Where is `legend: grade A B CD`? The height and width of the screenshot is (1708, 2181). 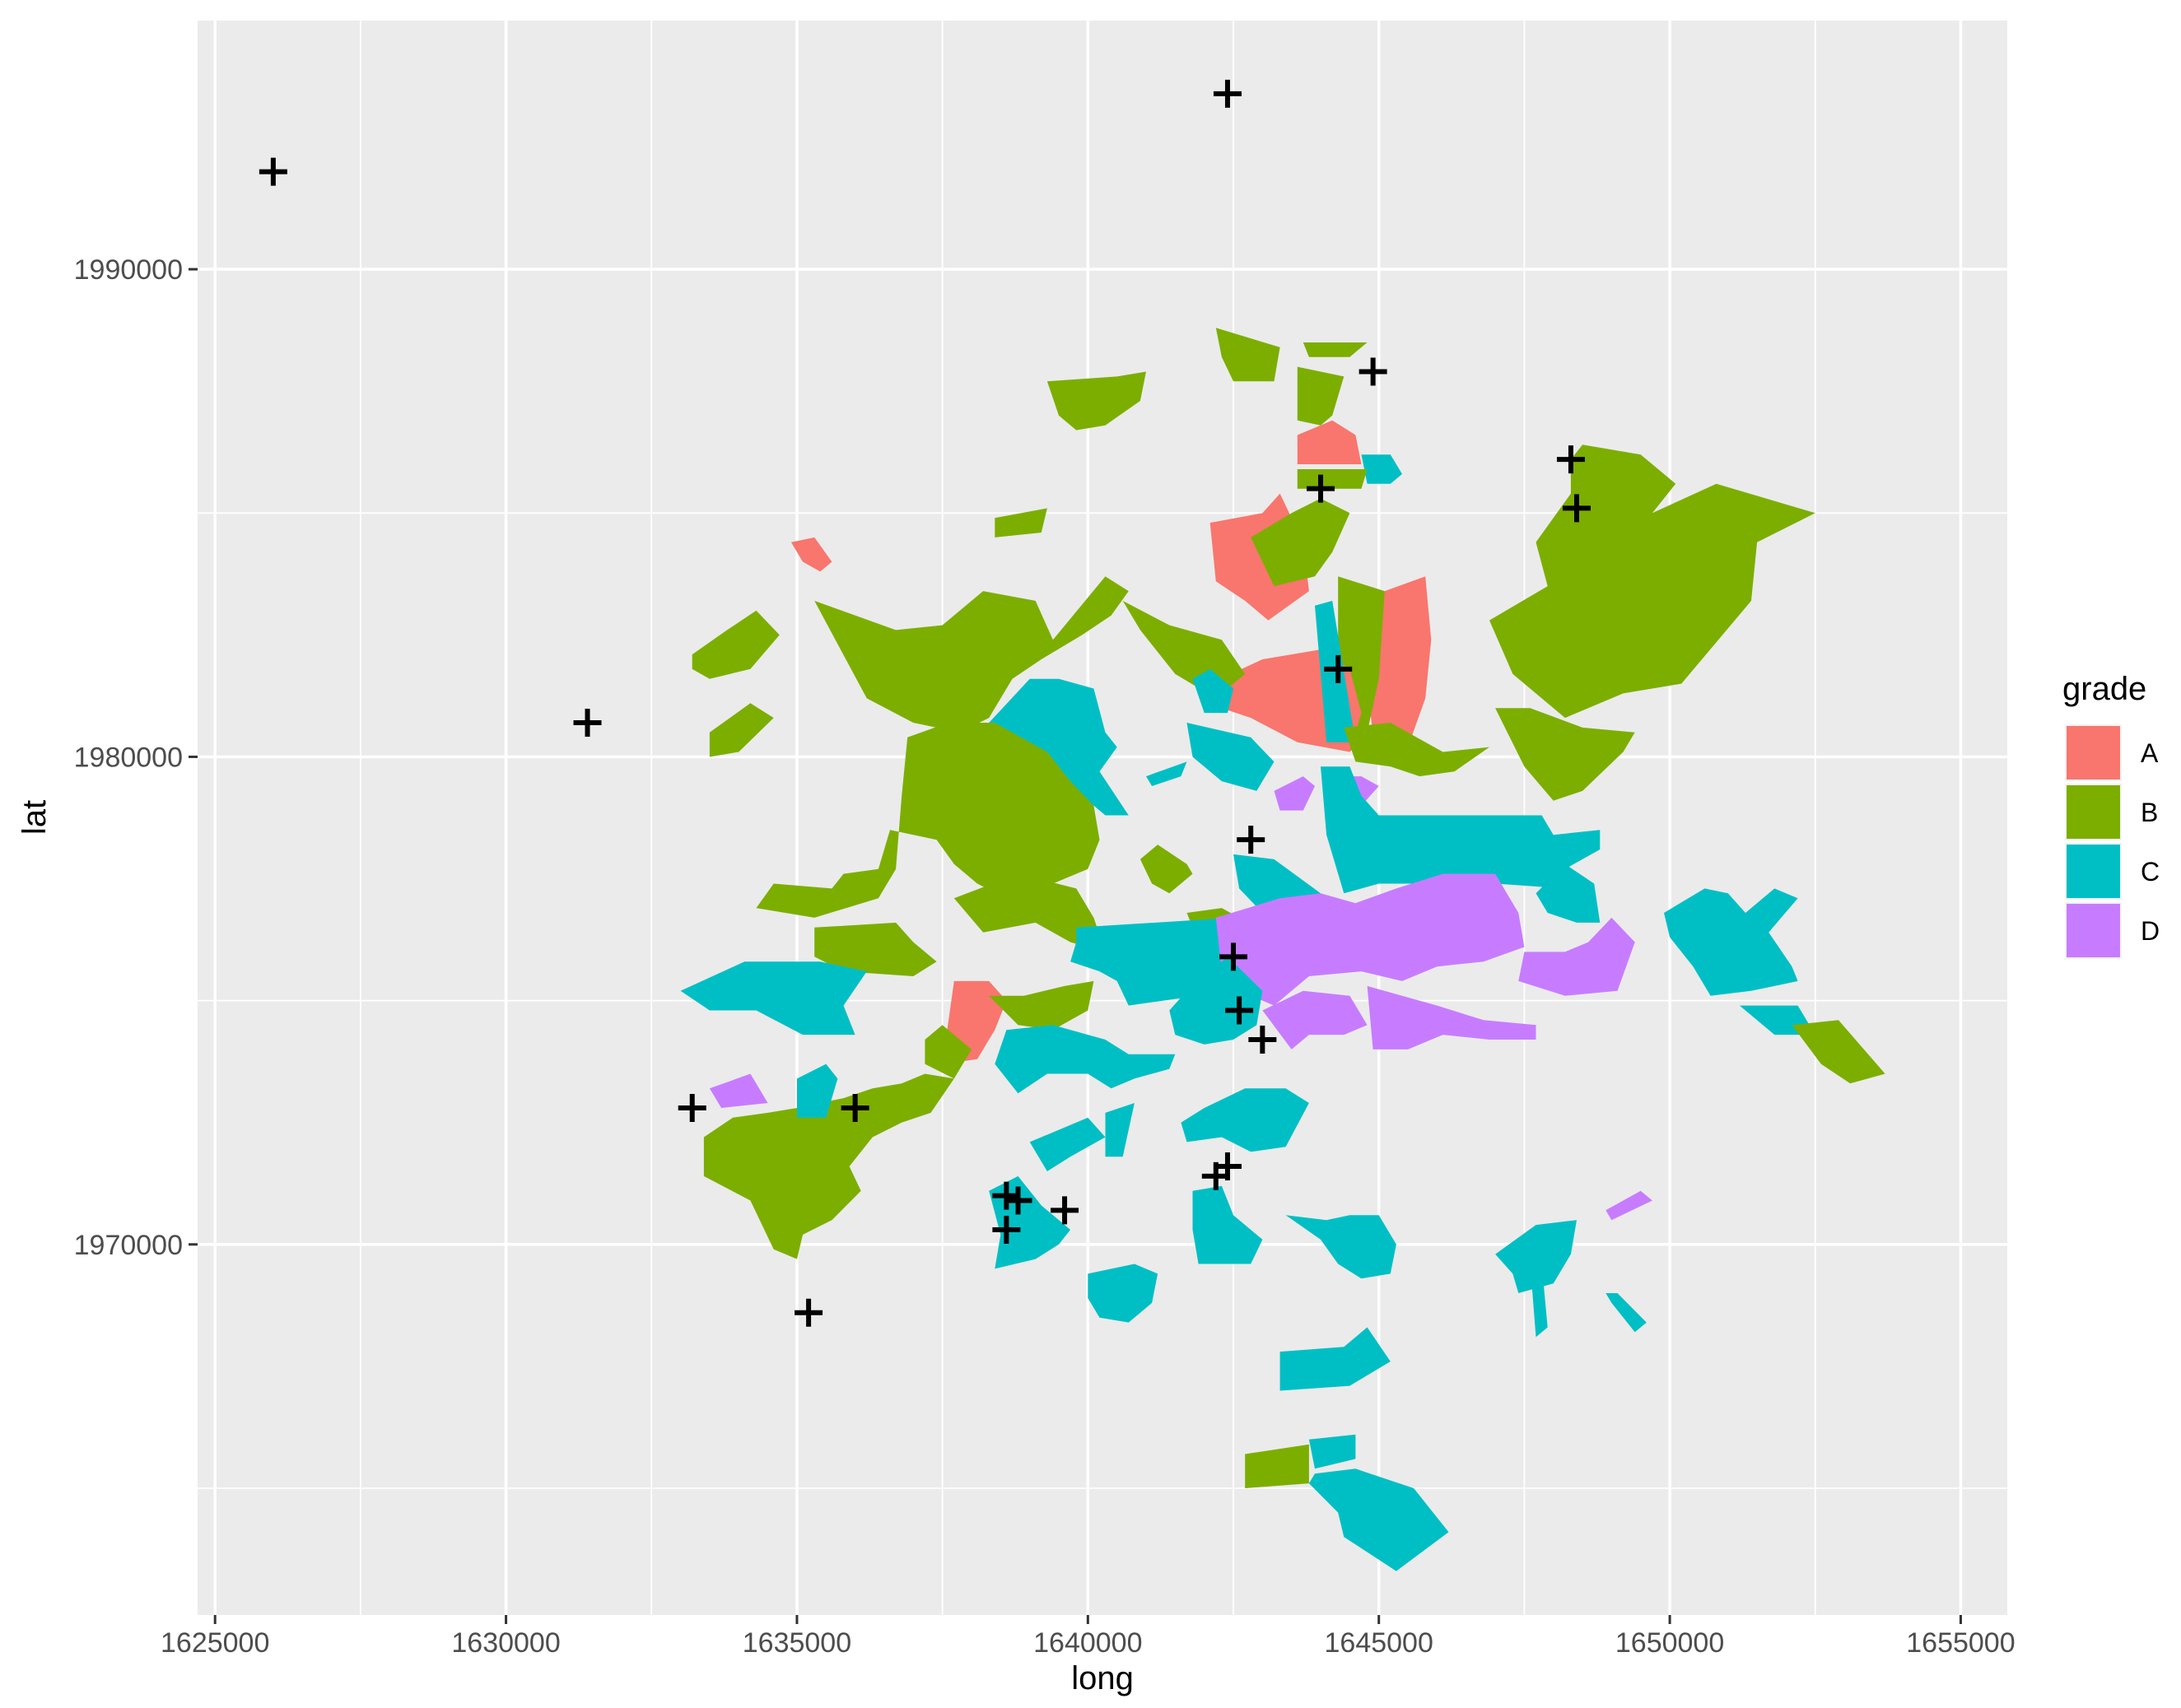
legend: grade A B CD is located at coordinates (2111, 815).